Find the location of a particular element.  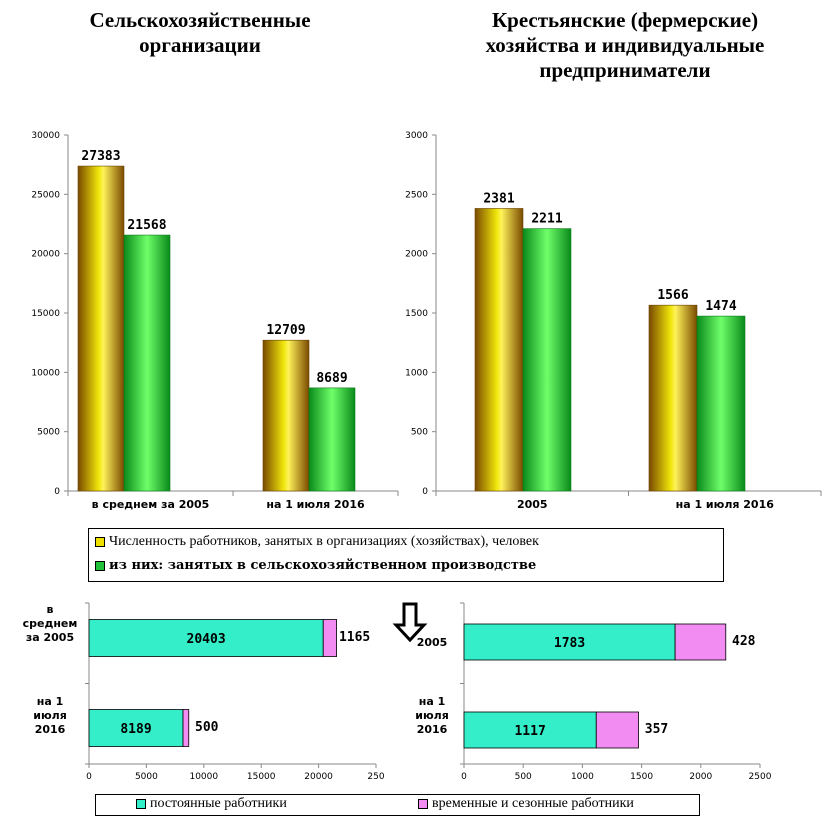

y-tick-label-right: 2500 is located at coordinates (416, 195).